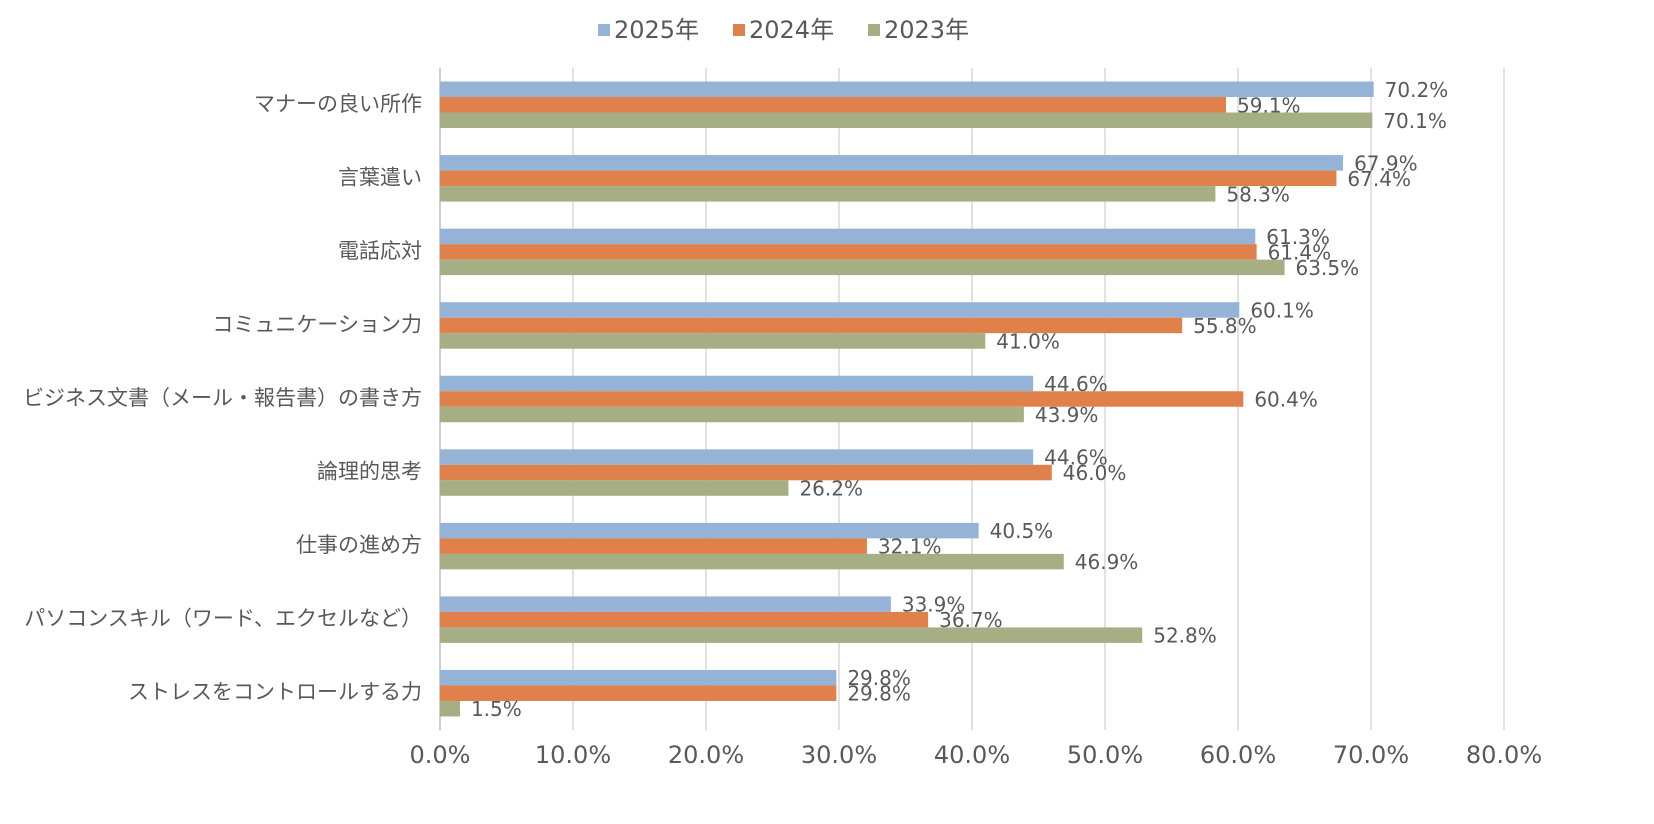 The height and width of the screenshot is (824, 1654). What do you see at coordinates (1379, 179) in the screenshot?
I see `value-label: 67.4%` at bounding box center [1379, 179].